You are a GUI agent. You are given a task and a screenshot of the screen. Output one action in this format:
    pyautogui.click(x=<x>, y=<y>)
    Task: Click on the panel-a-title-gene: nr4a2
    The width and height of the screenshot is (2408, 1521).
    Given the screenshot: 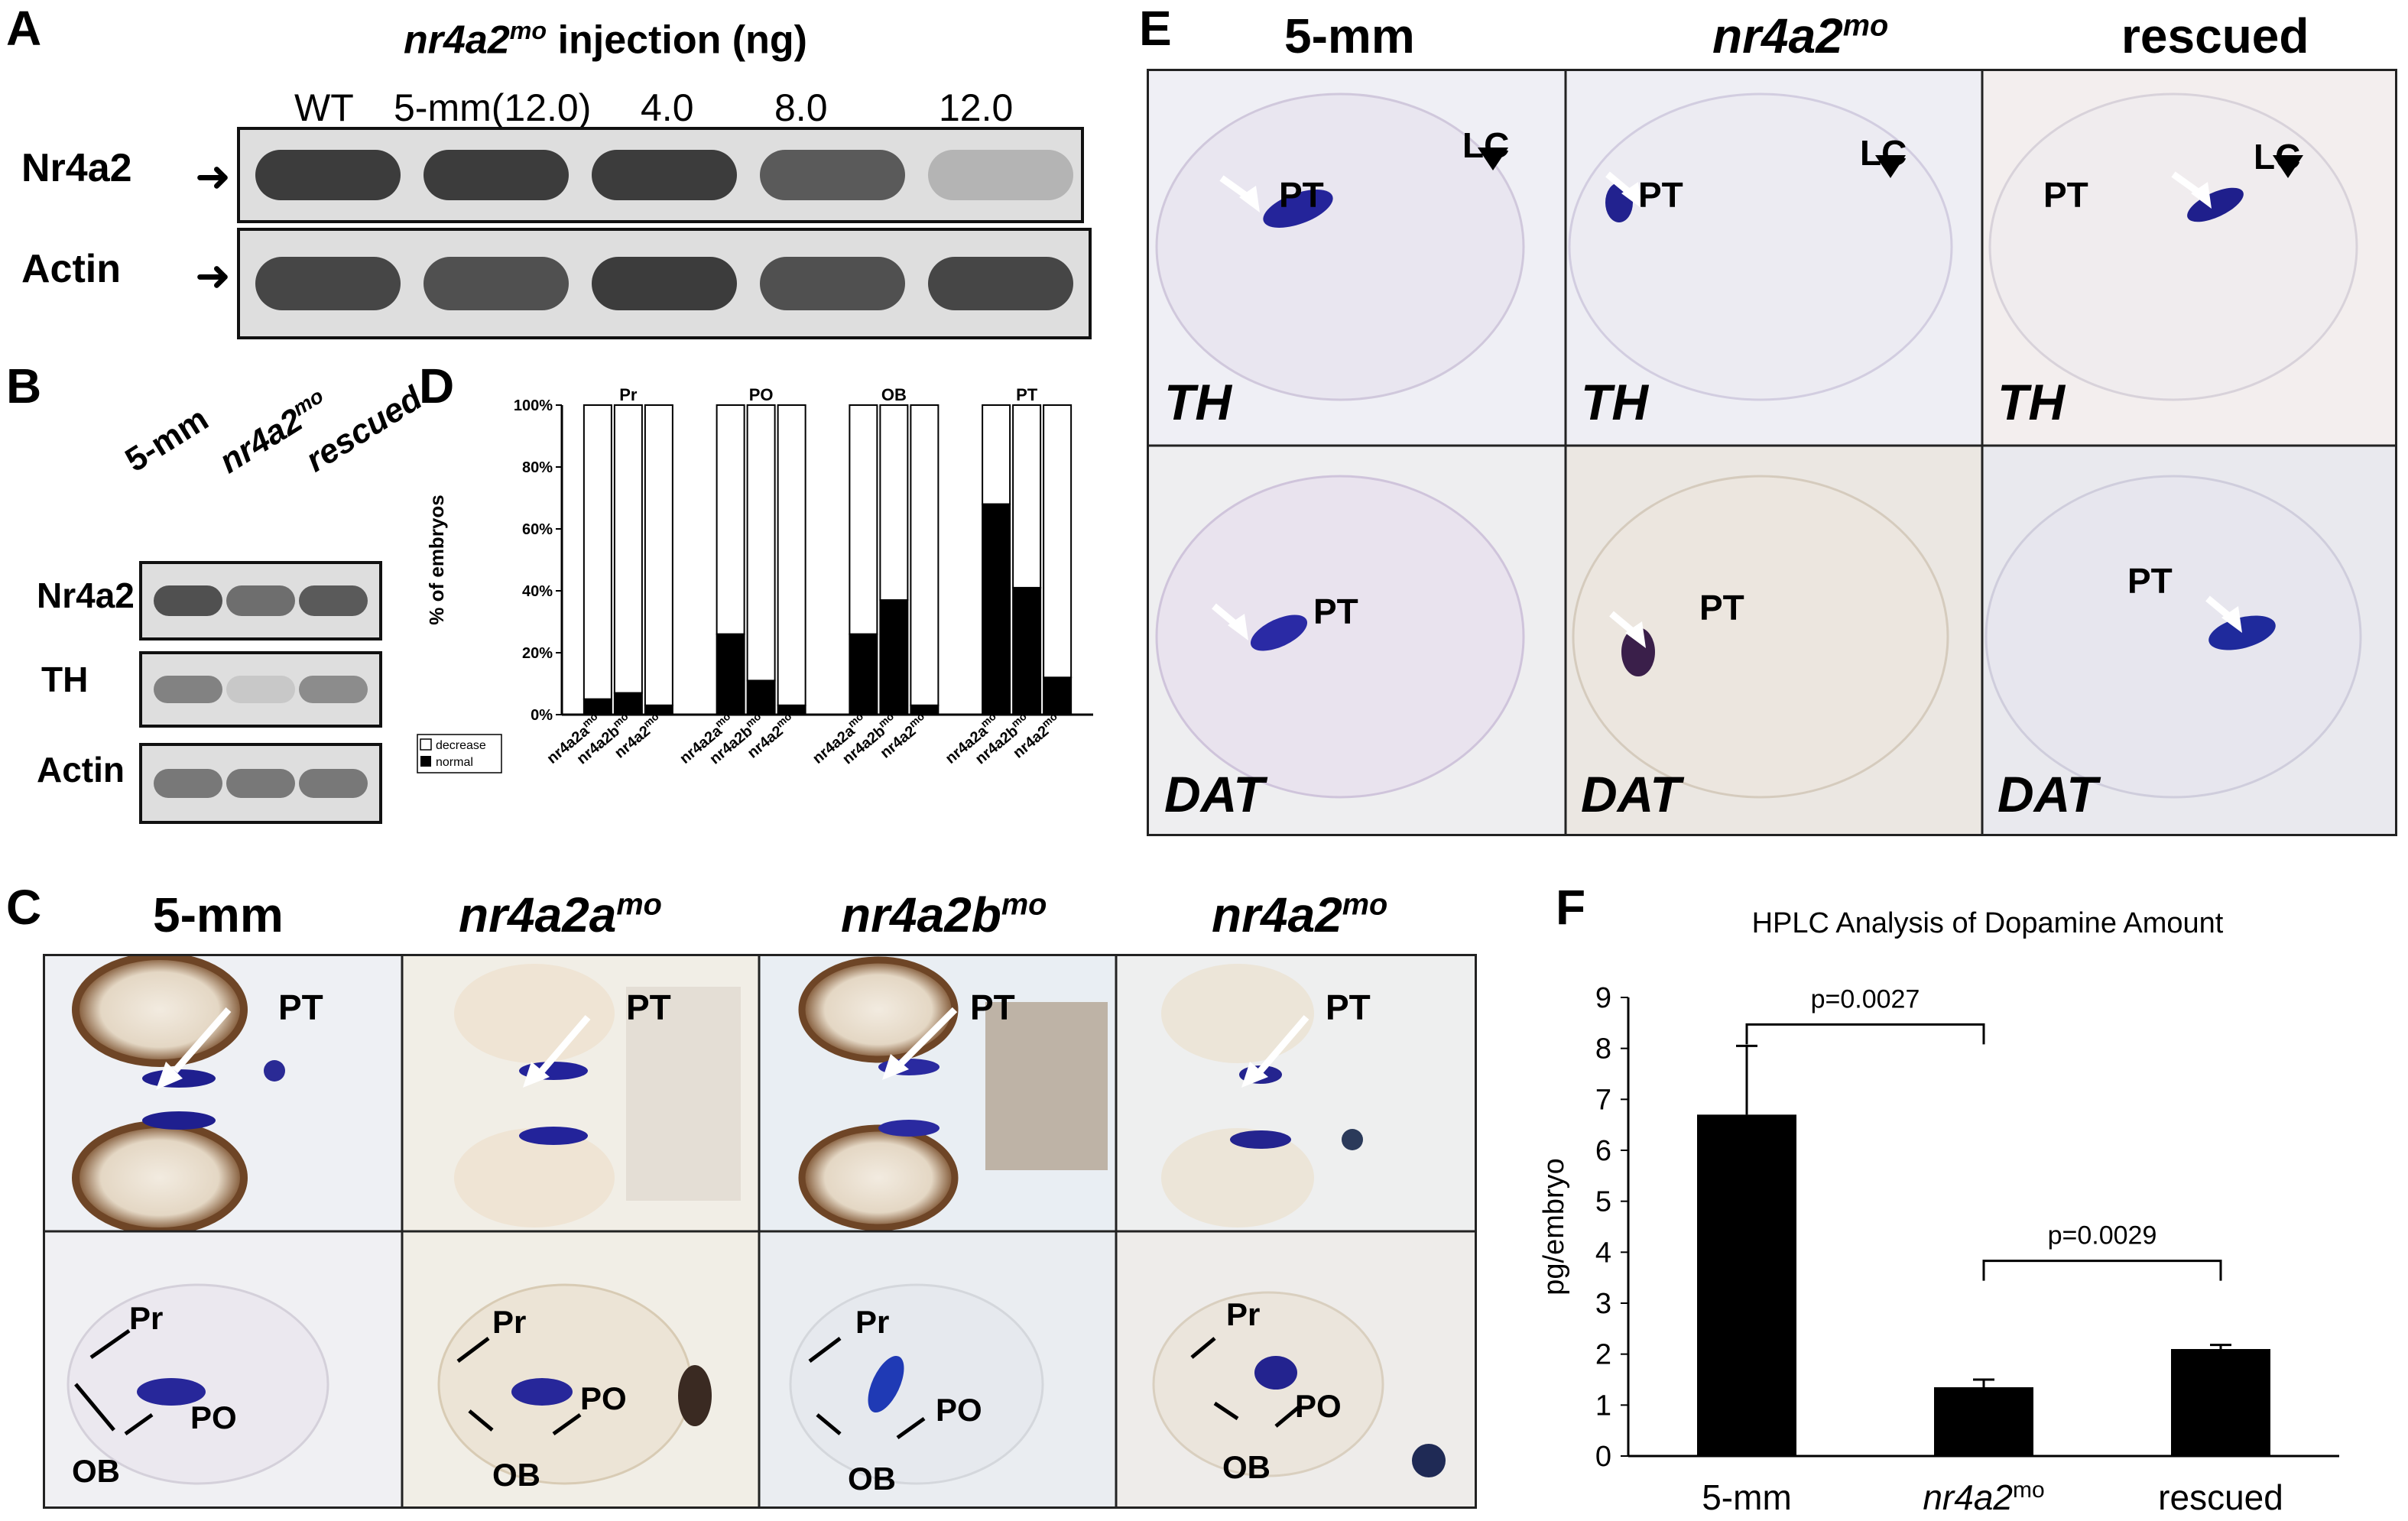 What is the action you would take?
    pyautogui.click(x=457, y=40)
    